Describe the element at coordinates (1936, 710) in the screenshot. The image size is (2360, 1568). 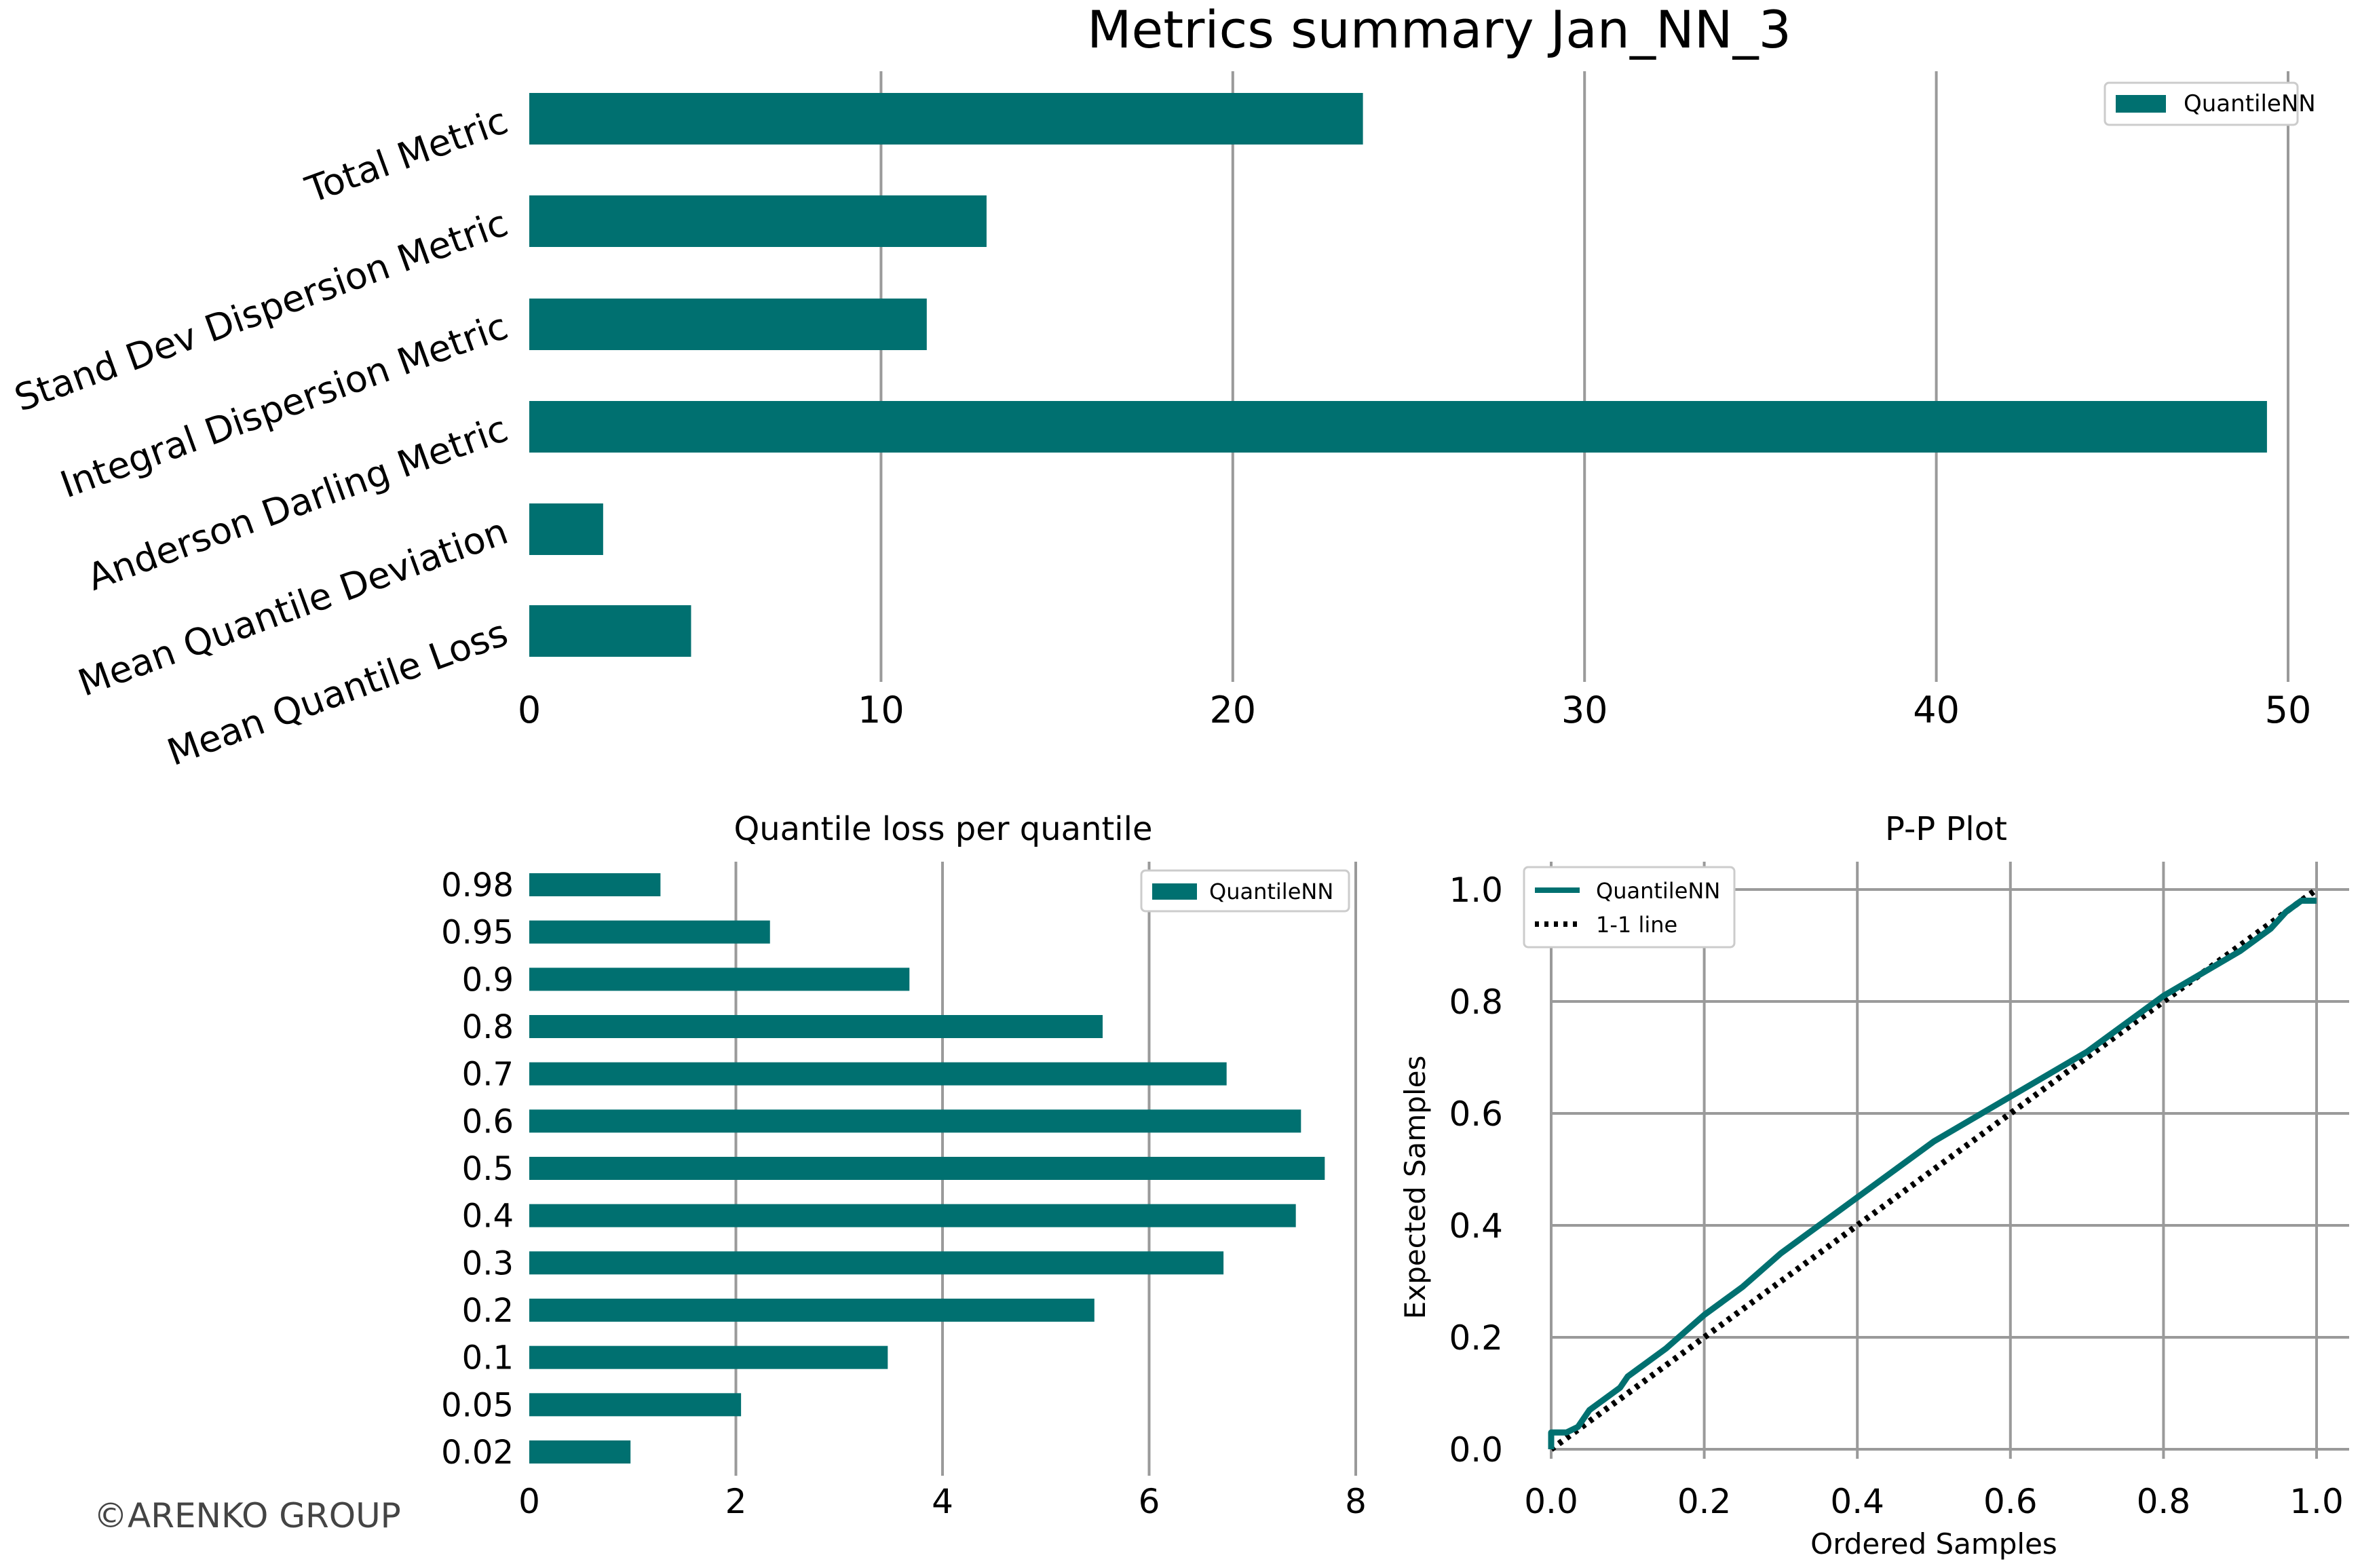
I see `x-tick-40: 40` at that location.